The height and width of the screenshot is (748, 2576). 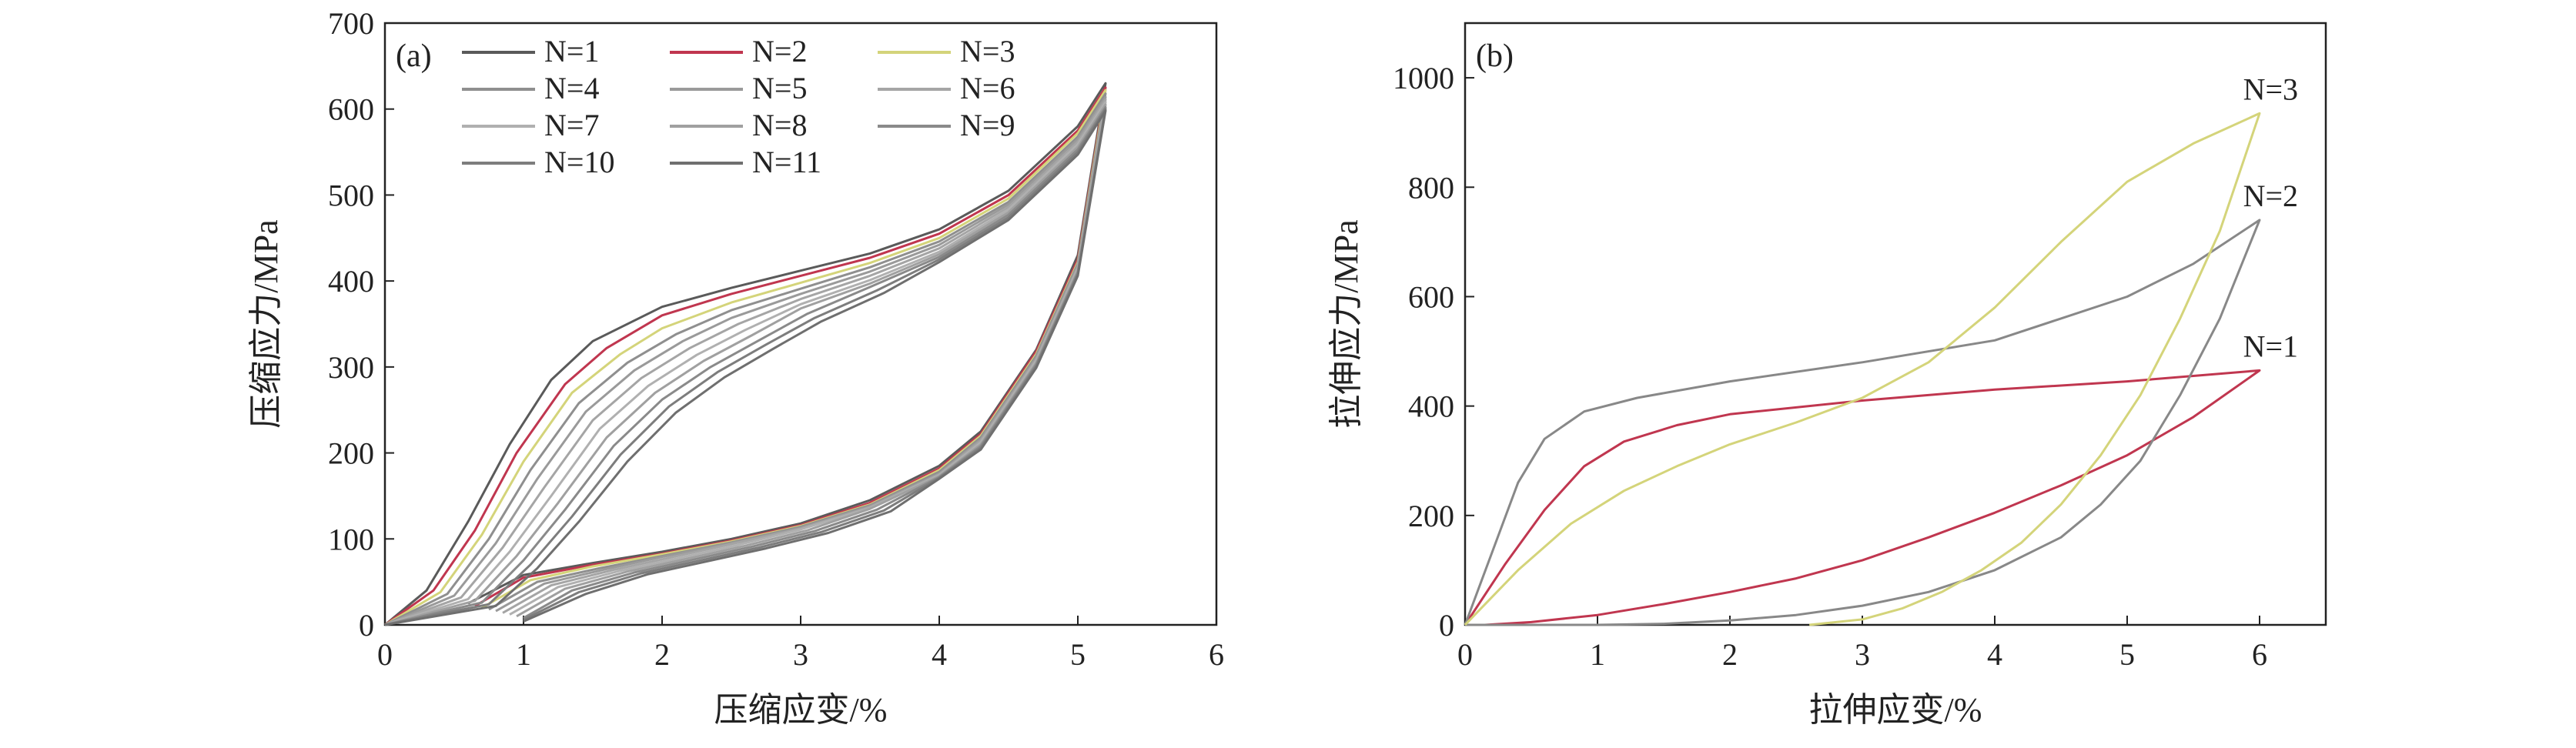 What do you see at coordinates (988, 88) in the screenshot?
I see `legend-label: N=6` at bounding box center [988, 88].